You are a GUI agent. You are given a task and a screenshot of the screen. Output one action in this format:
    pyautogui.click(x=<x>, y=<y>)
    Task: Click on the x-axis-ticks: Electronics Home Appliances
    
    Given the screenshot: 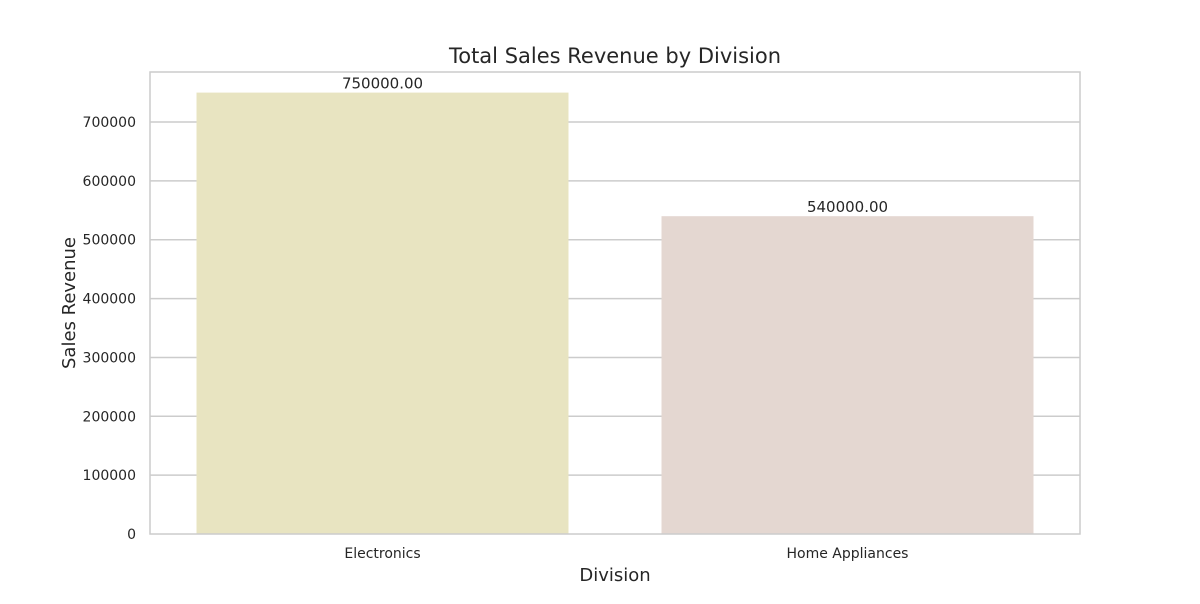 What is the action you would take?
    pyautogui.click(x=626, y=554)
    